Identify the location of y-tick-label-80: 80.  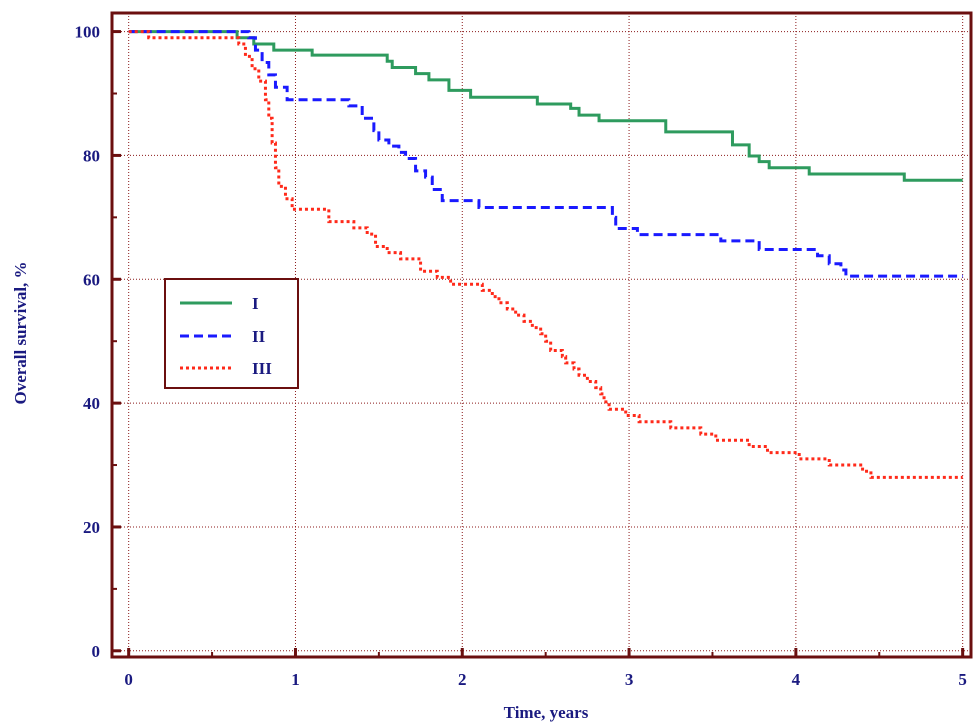
(91, 155).